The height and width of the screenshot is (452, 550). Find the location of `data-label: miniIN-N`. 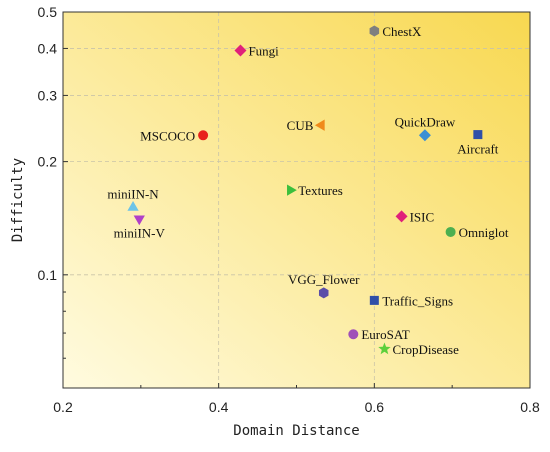

data-label: miniIN-N is located at coordinates (133, 194).